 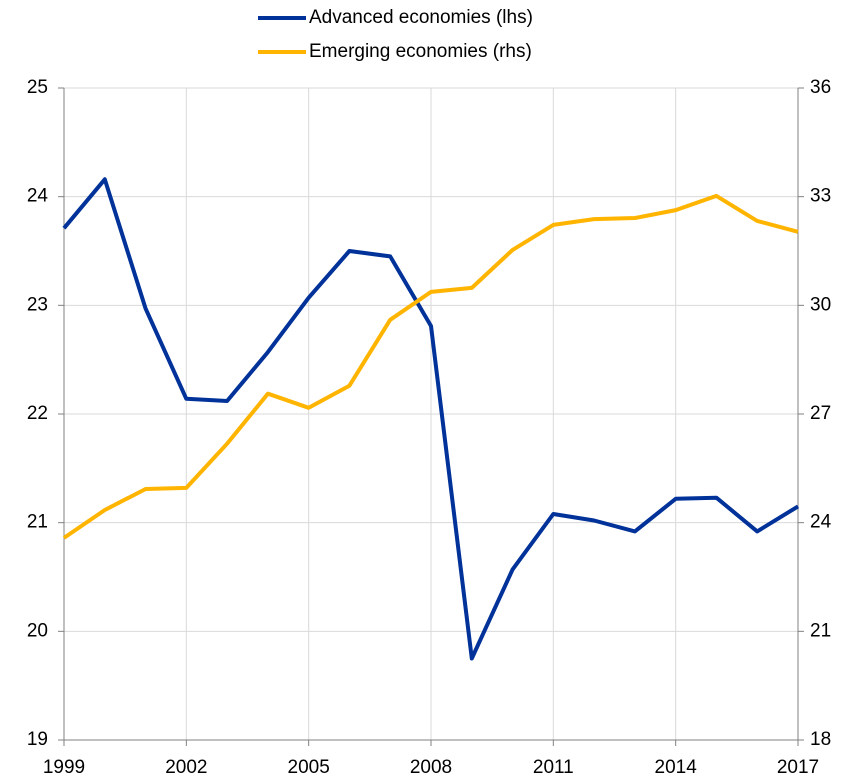 What do you see at coordinates (37, 522) in the screenshot?
I see `y-tick-label: 21` at bounding box center [37, 522].